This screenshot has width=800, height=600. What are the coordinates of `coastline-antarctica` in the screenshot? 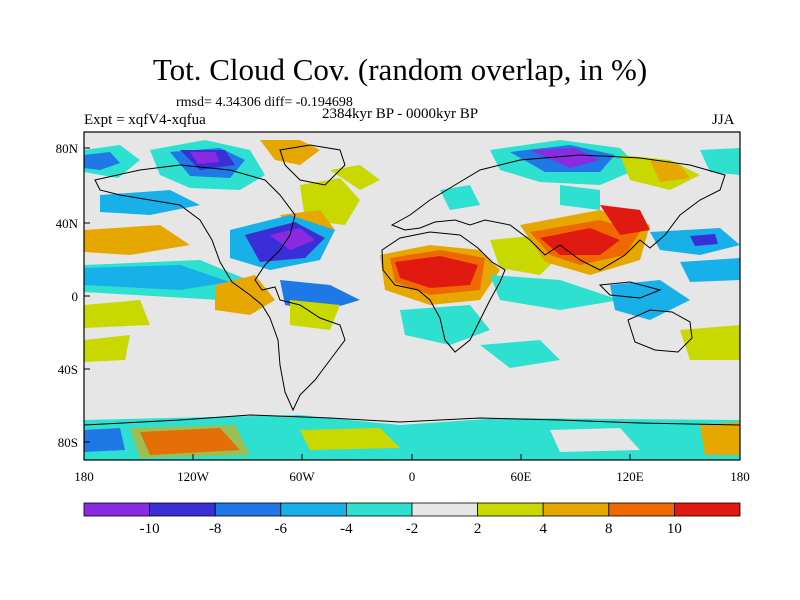 It's located at (412, 420).